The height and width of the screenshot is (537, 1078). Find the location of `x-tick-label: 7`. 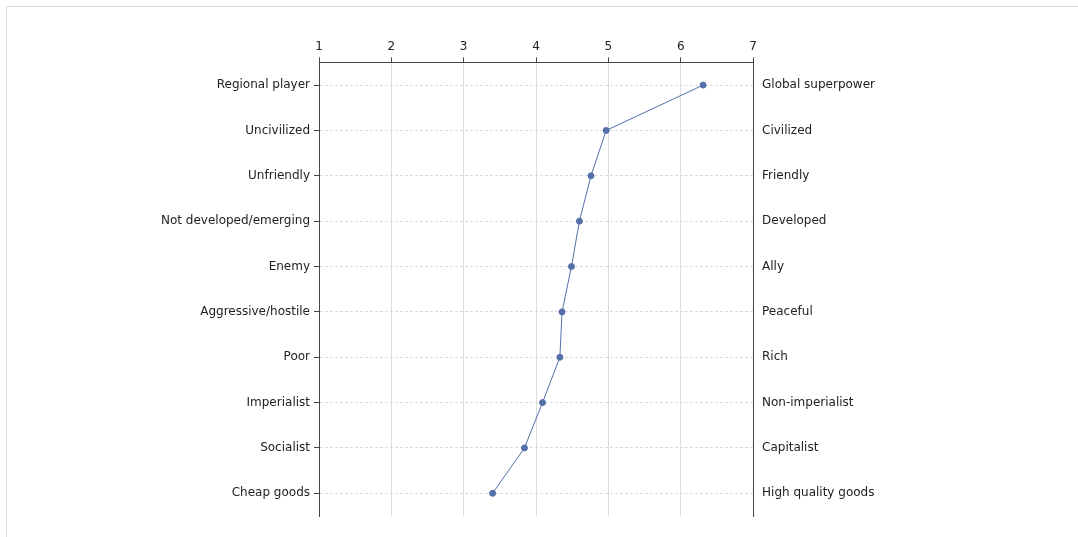

x-tick-label: 7 is located at coordinates (753, 46).